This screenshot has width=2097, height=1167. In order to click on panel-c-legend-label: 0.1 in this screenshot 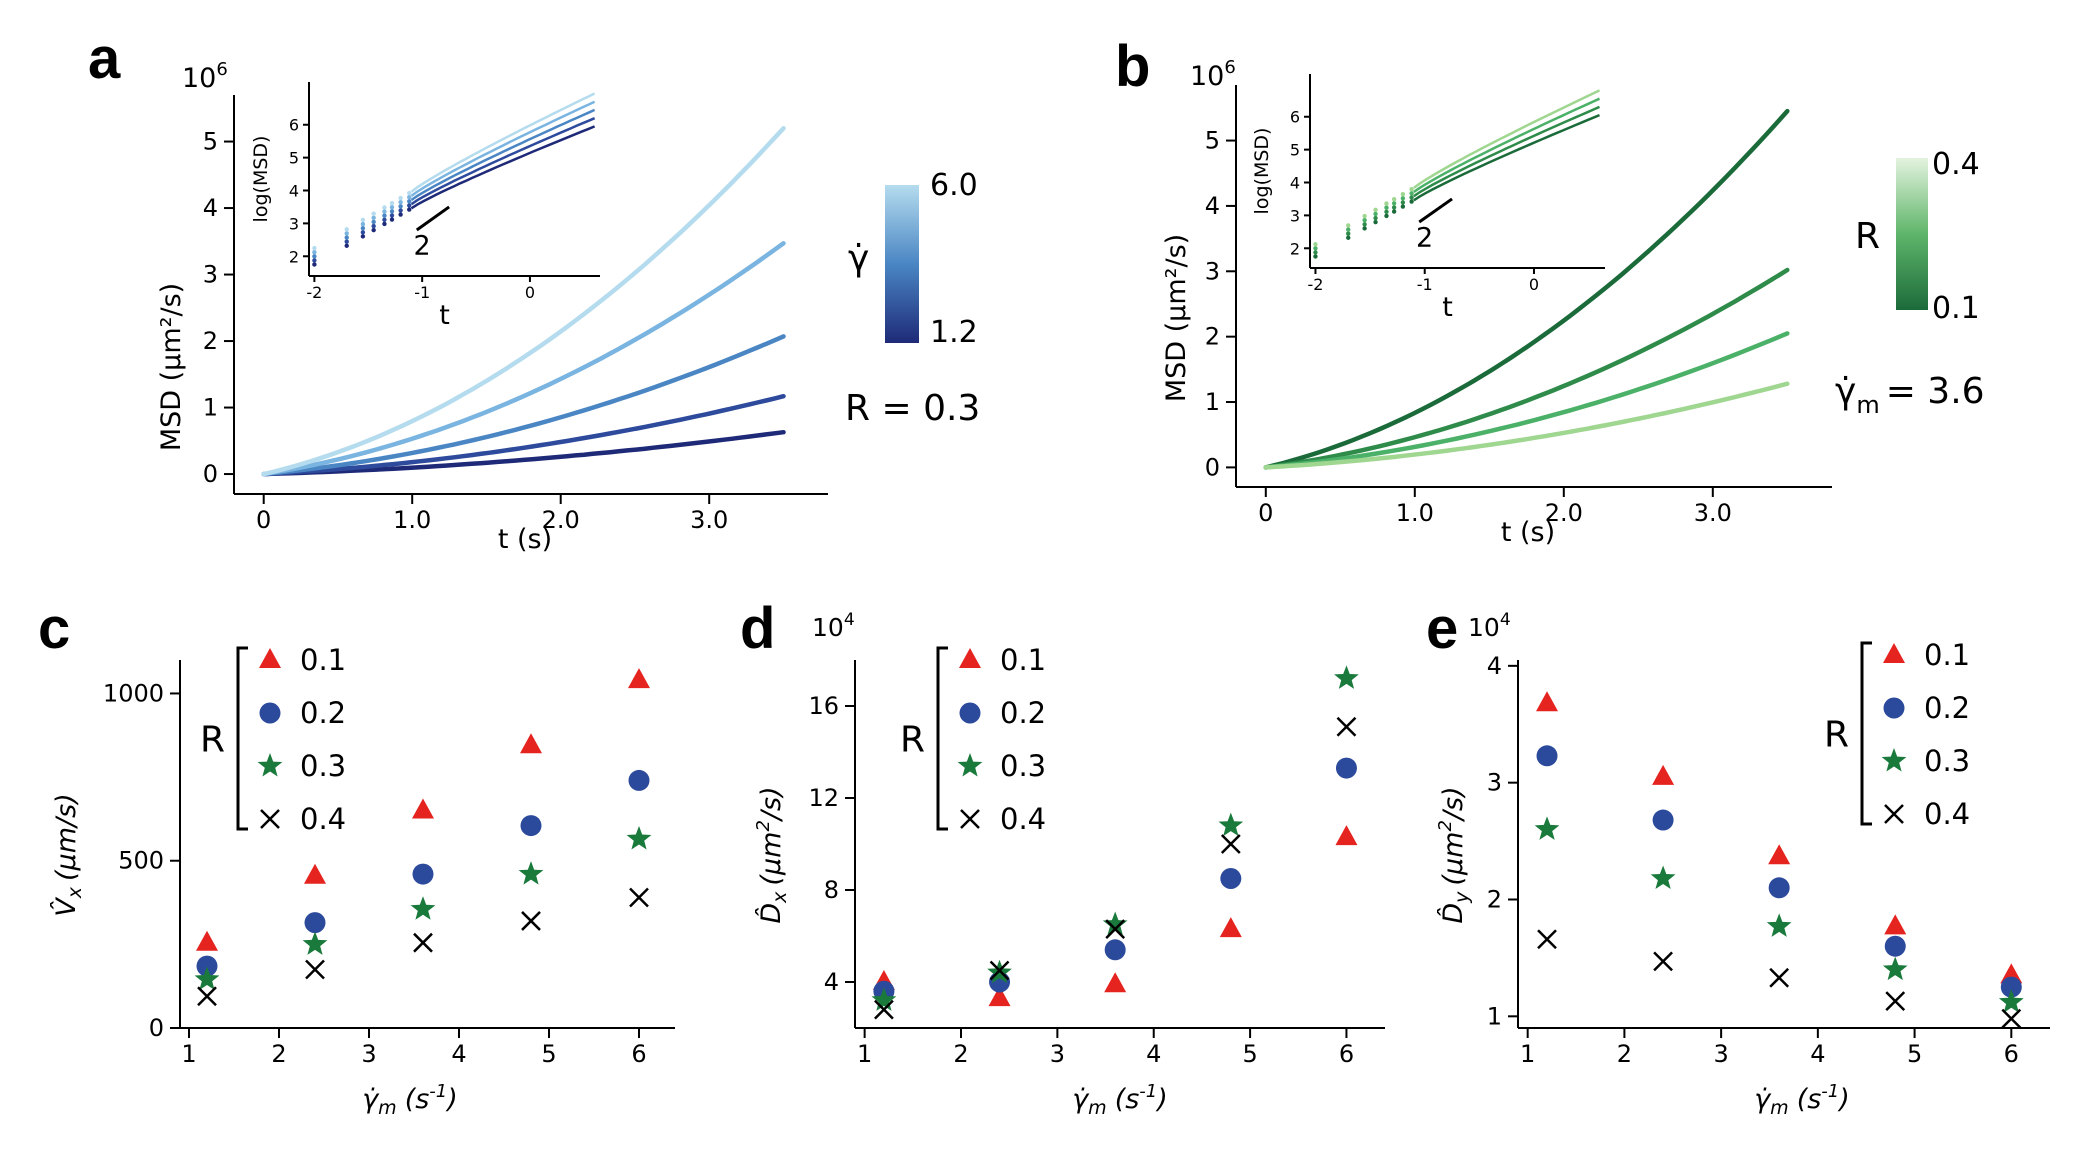, I will do `click(323, 660)`.